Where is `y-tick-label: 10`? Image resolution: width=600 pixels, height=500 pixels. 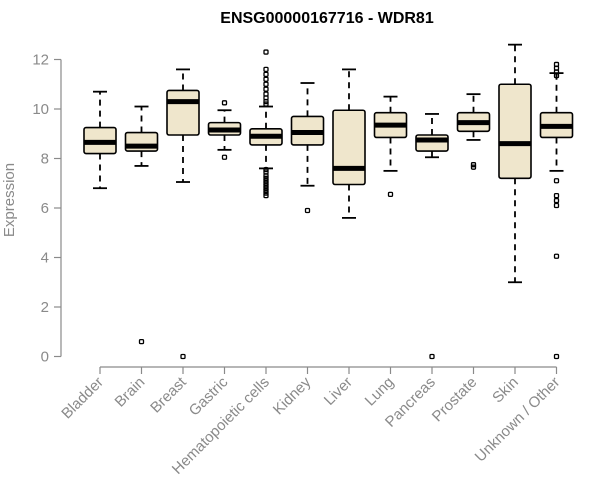
y-tick-label: 10 is located at coordinates (40, 109).